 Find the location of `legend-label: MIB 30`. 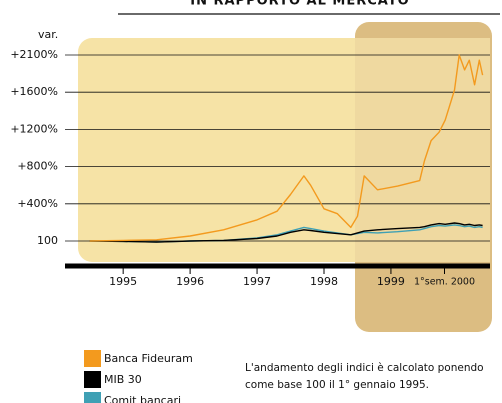

legend-label: MIB 30 is located at coordinates (123, 379).